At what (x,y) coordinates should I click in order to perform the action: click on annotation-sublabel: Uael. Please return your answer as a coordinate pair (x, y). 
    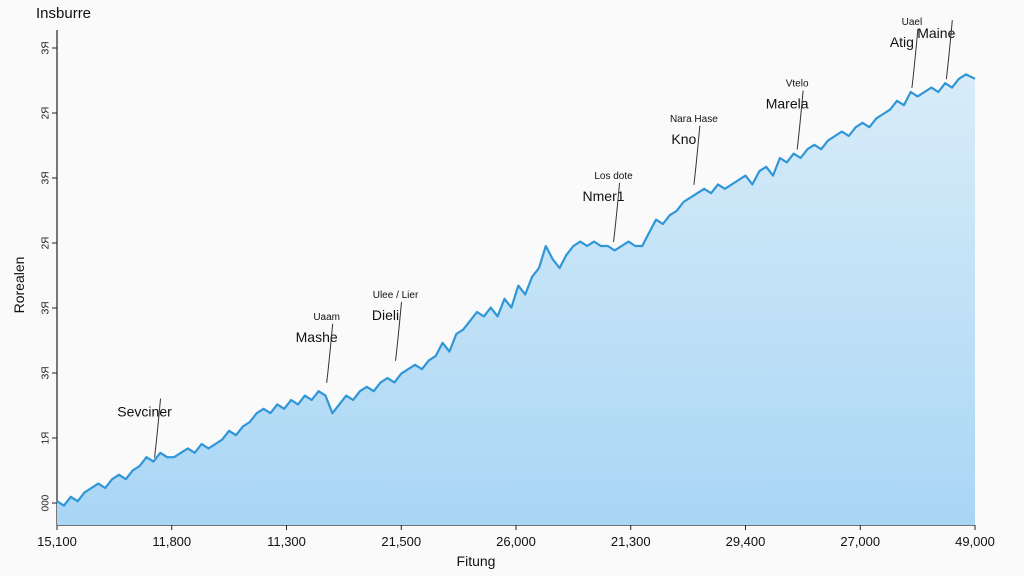
    Looking at the image, I should click on (912, 22).